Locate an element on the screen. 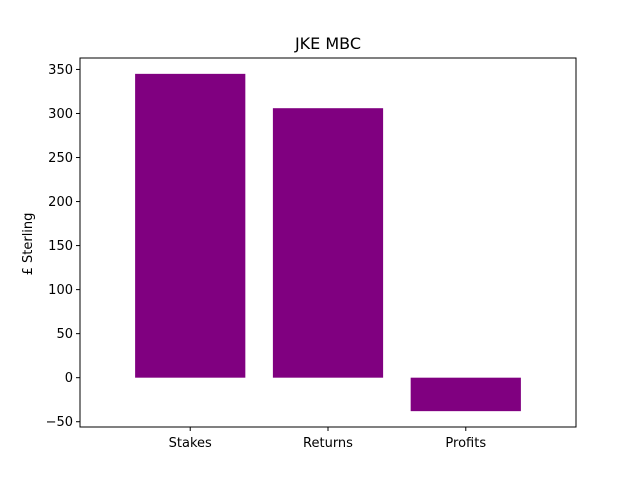  y-axis-title: £ Sterling is located at coordinates (28, 244).